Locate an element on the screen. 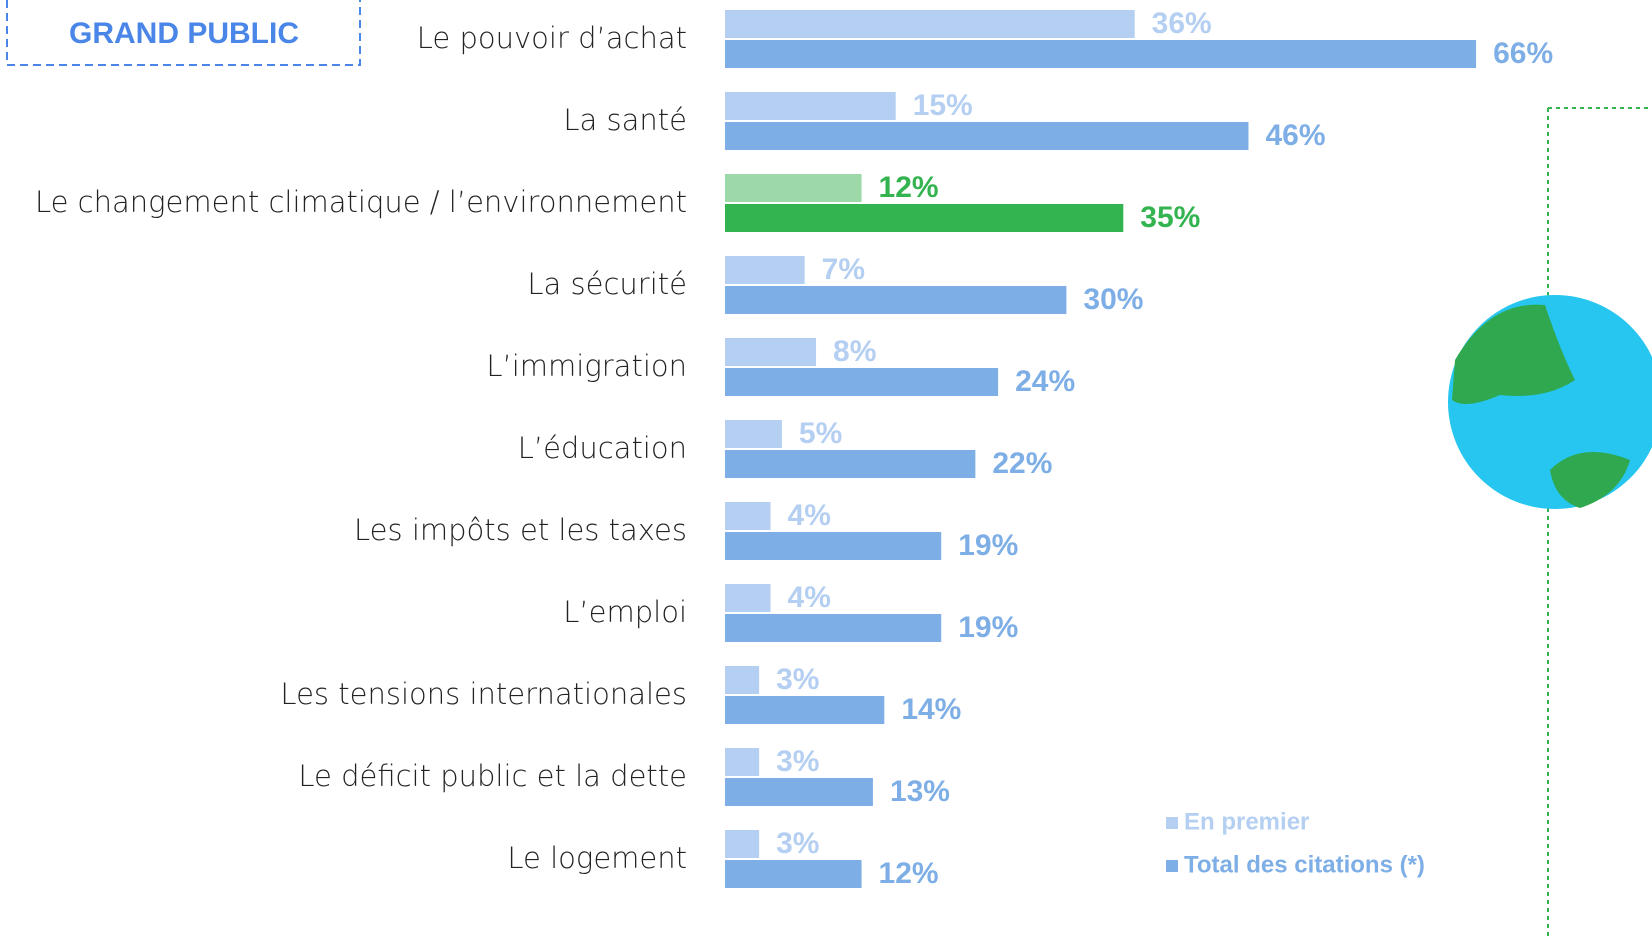 This screenshot has width=1652, height=938. category-label: L’emploi is located at coordinates (625, 612).